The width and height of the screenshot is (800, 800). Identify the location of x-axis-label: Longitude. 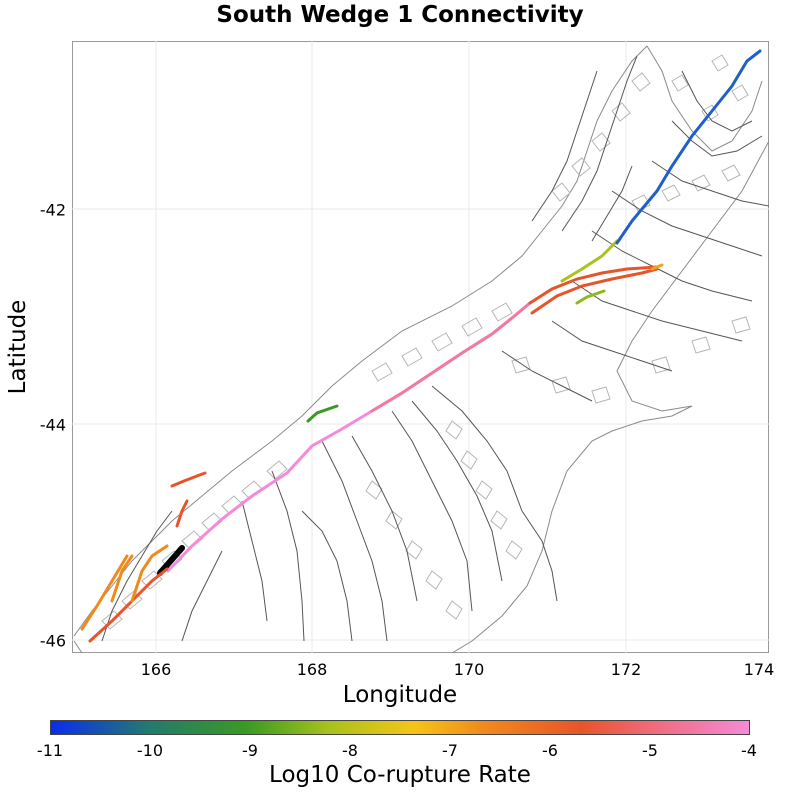
(400, 695).